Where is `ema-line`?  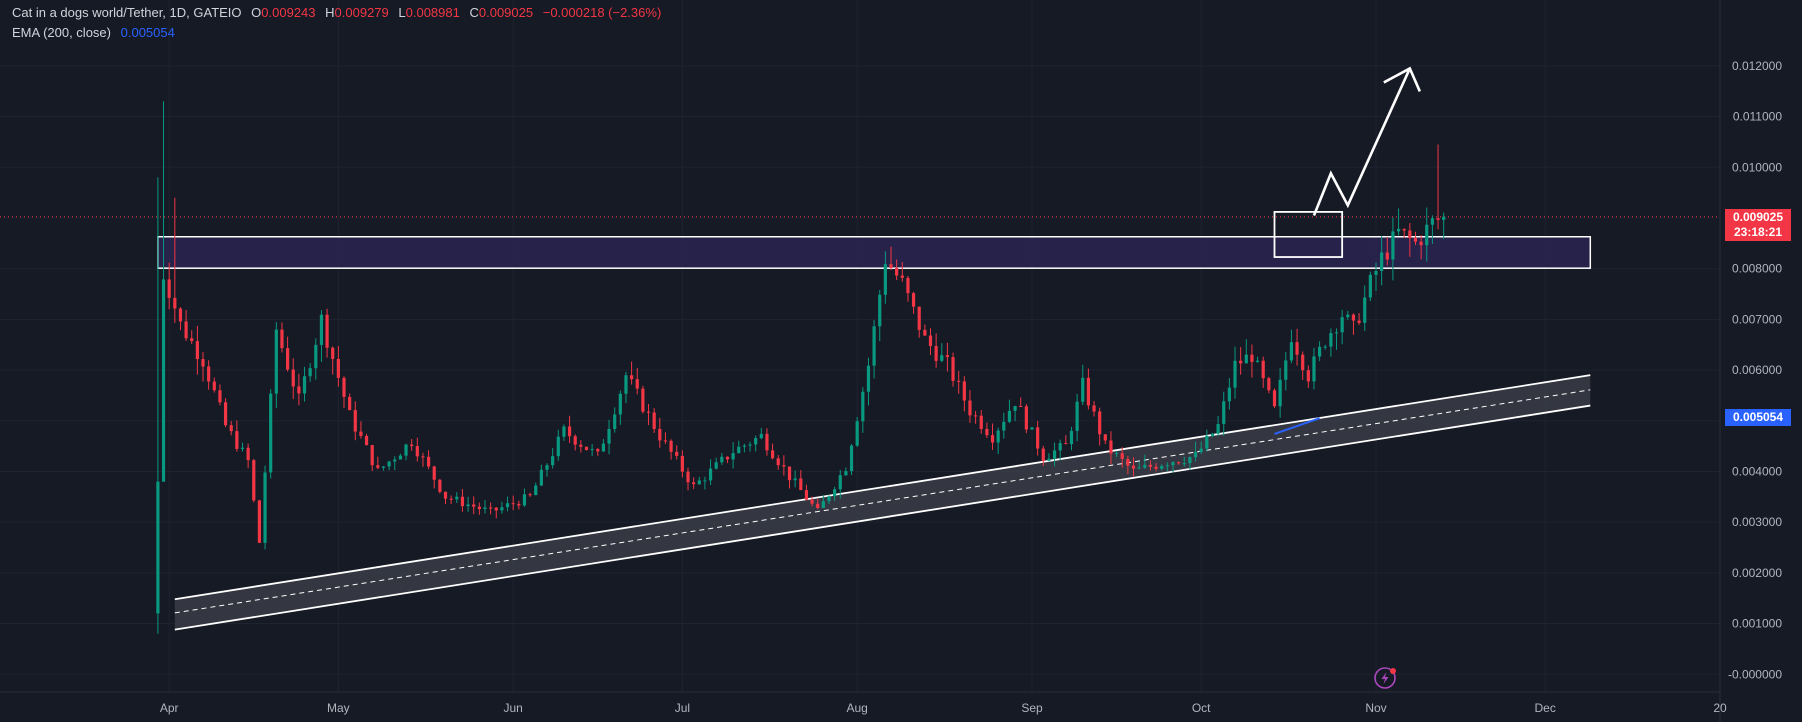 ema-line is located at coordinates (1297, 426).